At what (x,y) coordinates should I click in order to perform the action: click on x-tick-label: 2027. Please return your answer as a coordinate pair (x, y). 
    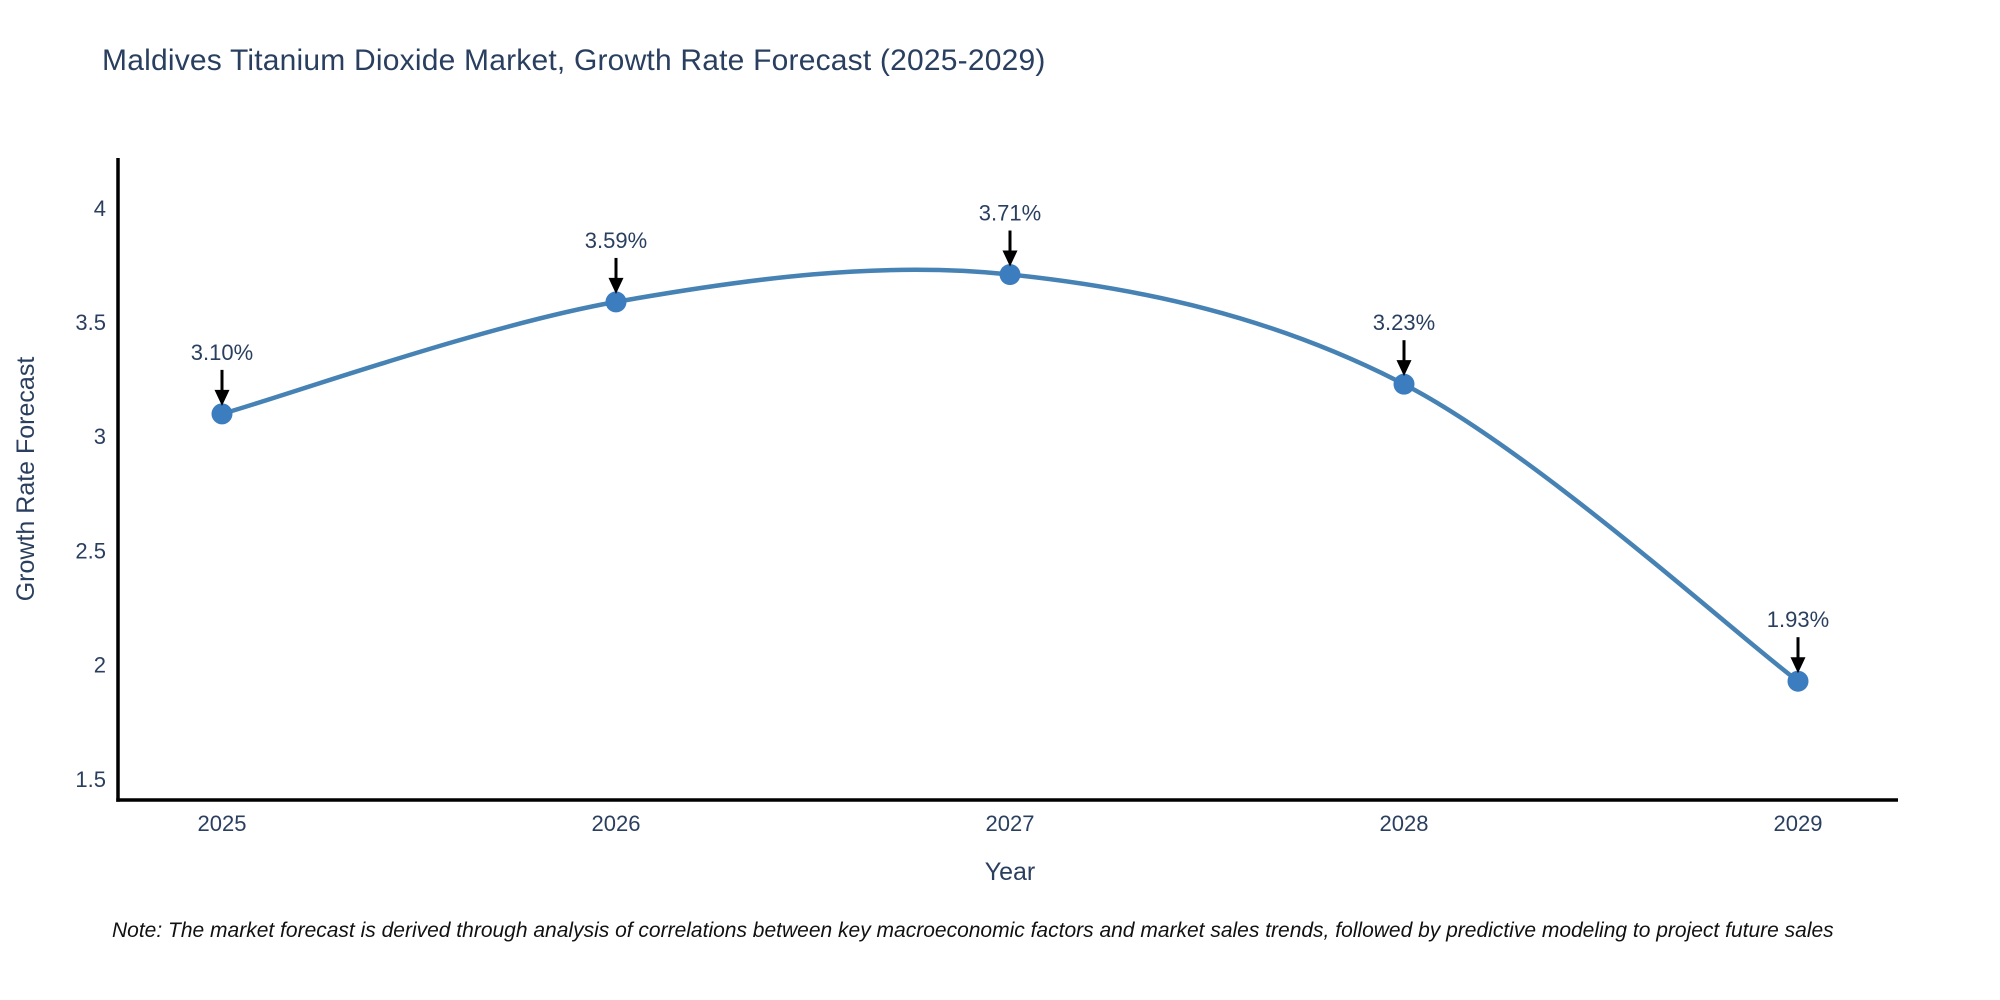
    Looking at the image, I should click on (1010, 823).